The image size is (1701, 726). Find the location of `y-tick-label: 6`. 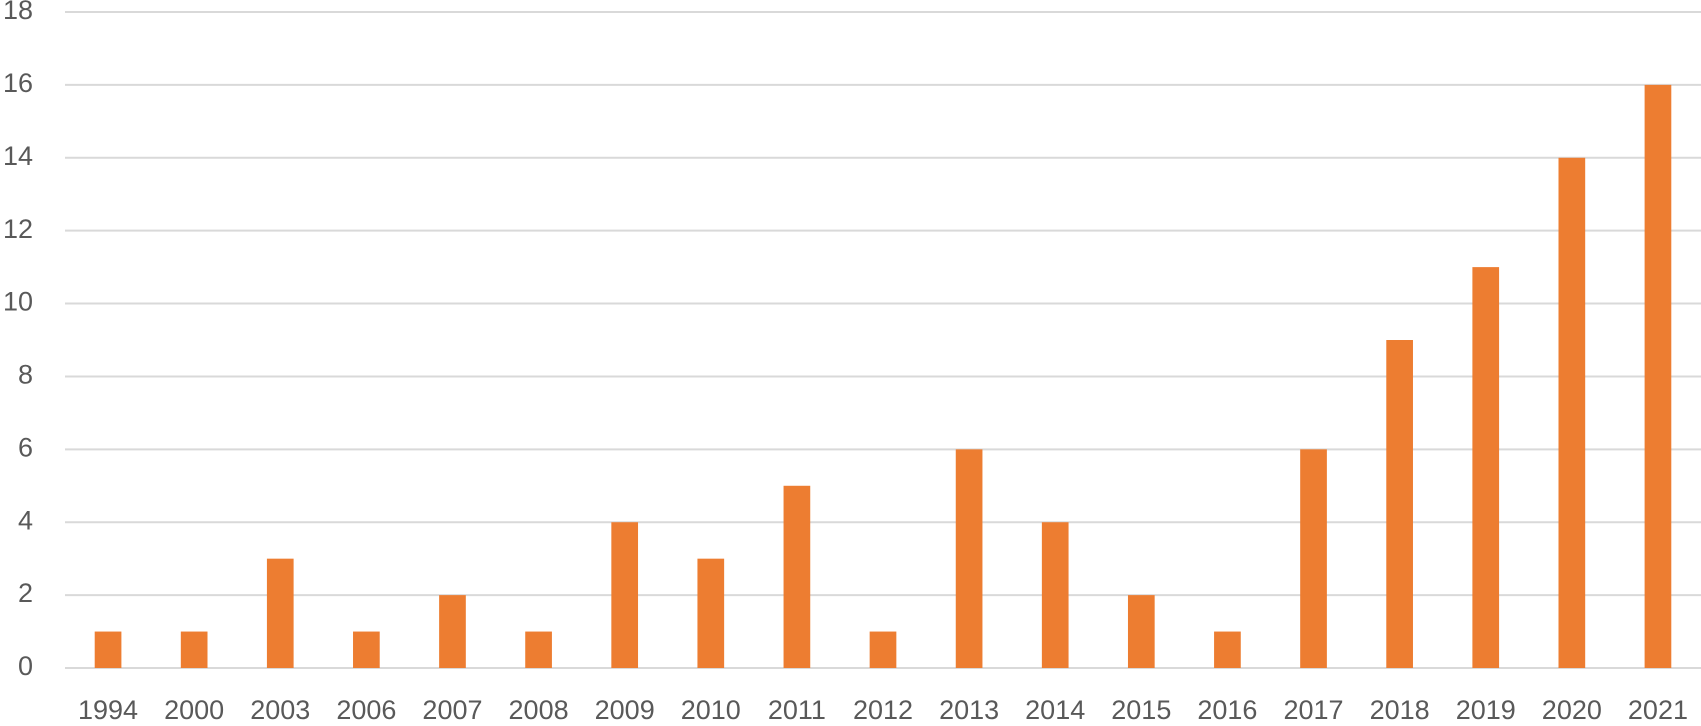

y-tick-label: 6 is located at coordinates (25, 447).